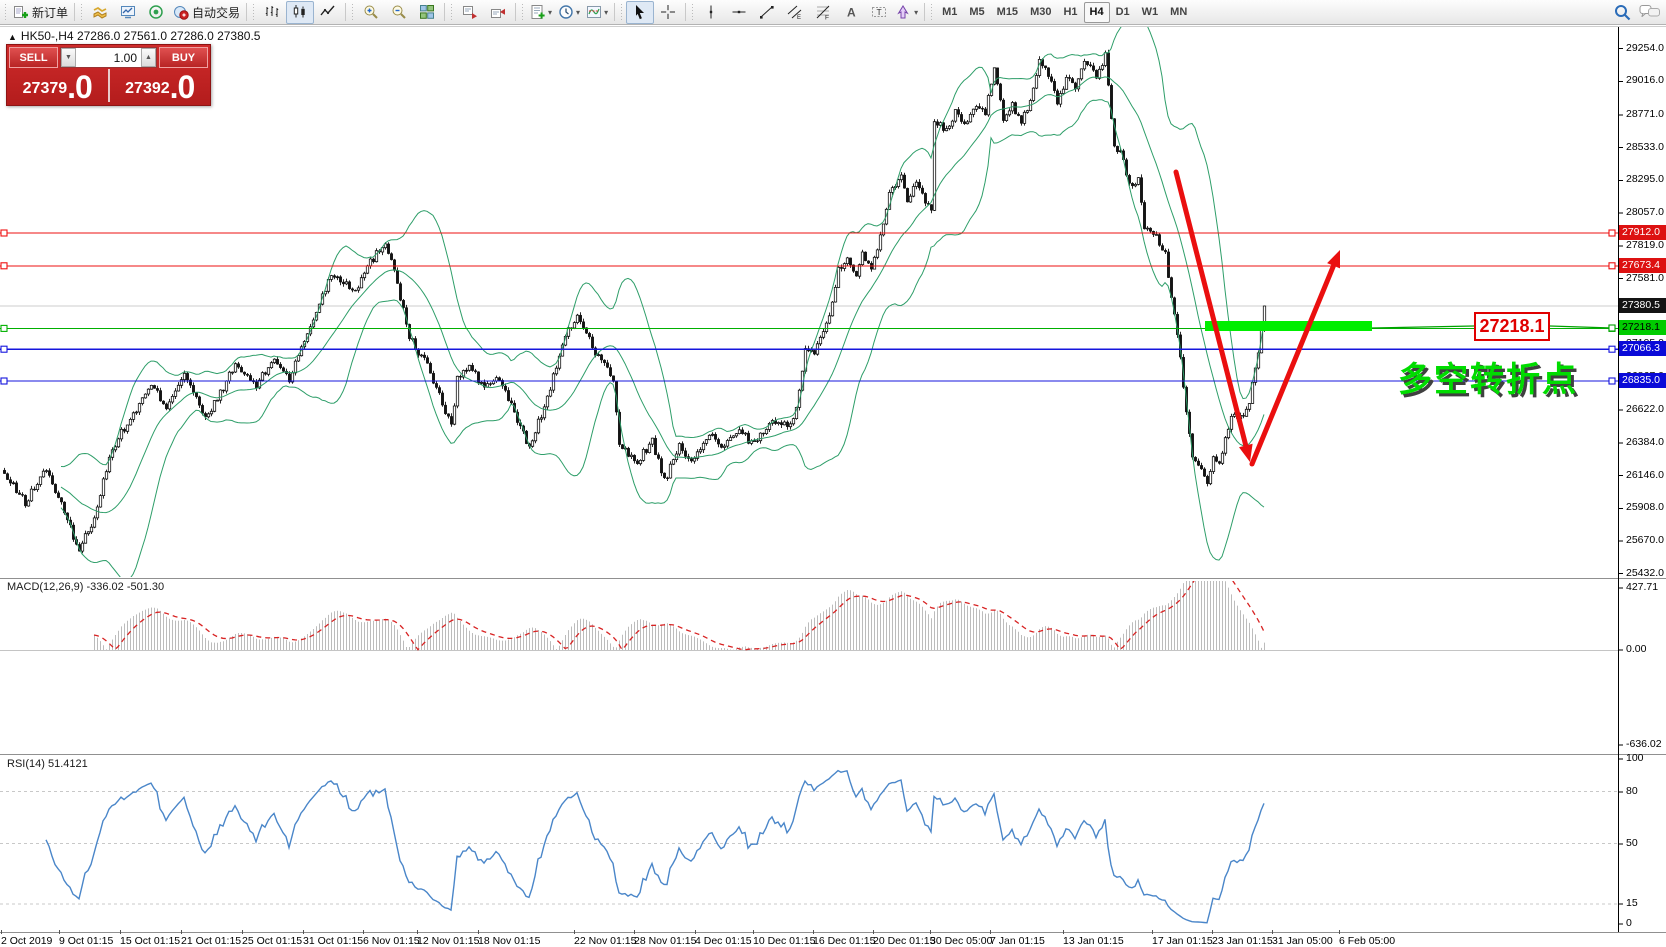 This screenshot has height=947, width=1666. I want to click on price-tick-label: 25670.0, so click(1645, 540).